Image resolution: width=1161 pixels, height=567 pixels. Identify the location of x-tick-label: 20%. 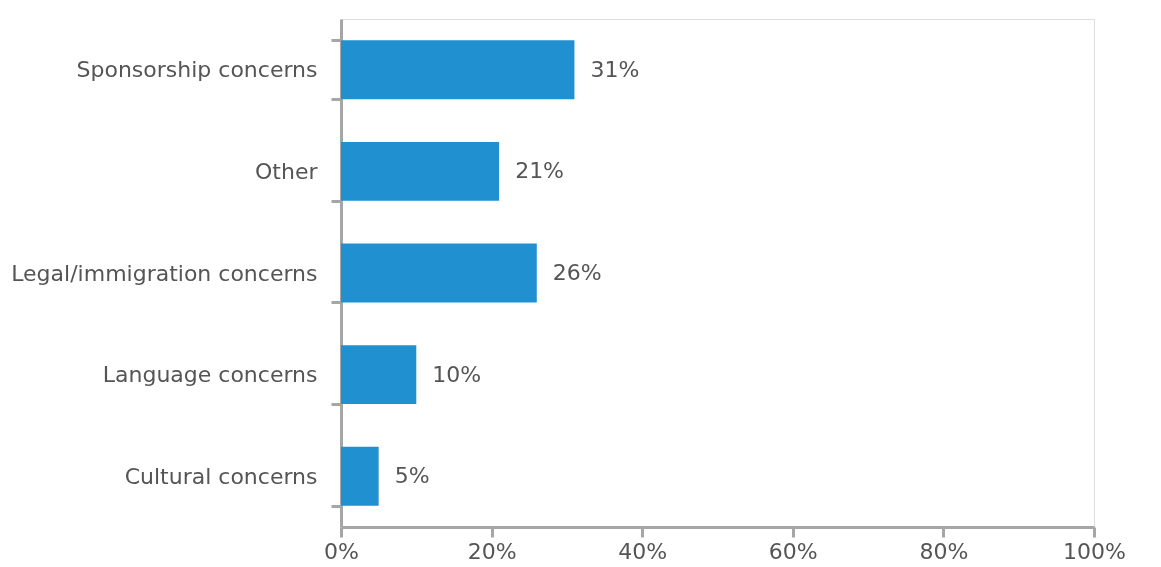
(492, 551).